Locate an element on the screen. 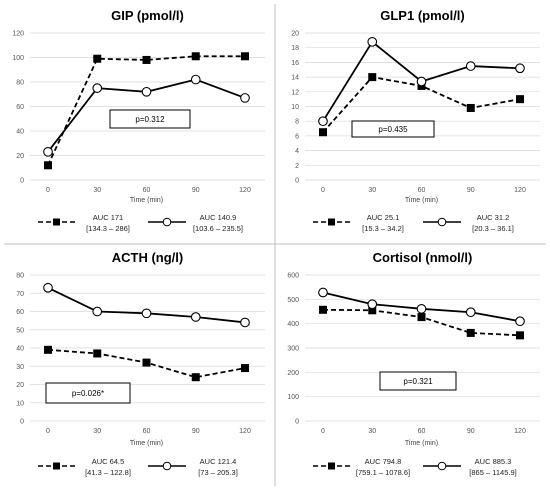  legend-auc: AUC 25.1 is located at coordinates (383, 217).